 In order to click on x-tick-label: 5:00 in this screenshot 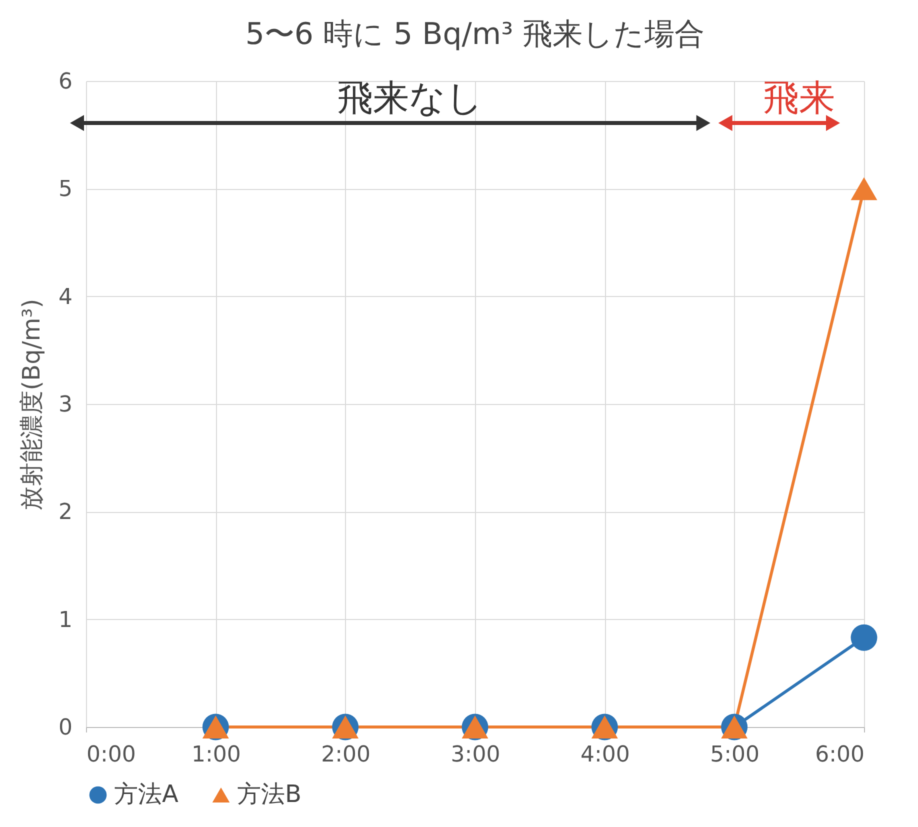, I will do `click(735, 755)`.